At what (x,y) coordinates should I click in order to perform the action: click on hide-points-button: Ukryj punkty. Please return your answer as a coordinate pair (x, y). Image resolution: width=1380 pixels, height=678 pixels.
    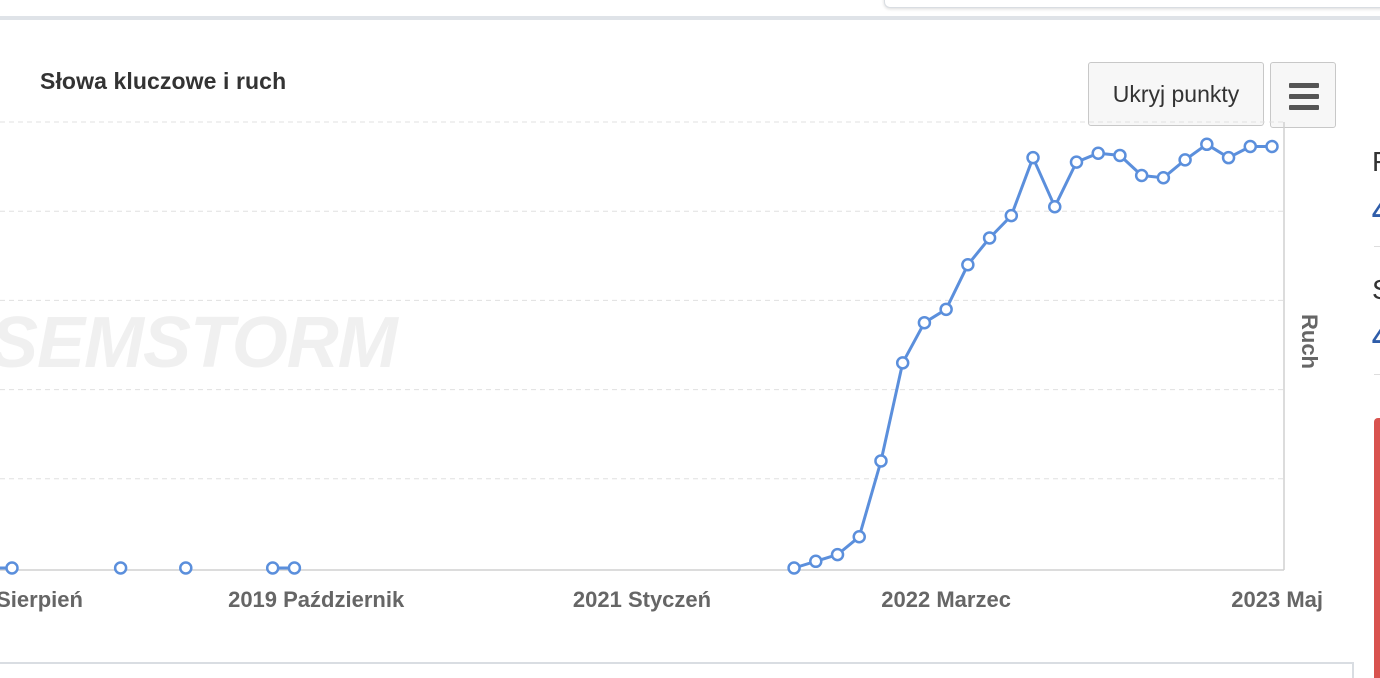
    Looking at the image, I should click on (1176, 94).